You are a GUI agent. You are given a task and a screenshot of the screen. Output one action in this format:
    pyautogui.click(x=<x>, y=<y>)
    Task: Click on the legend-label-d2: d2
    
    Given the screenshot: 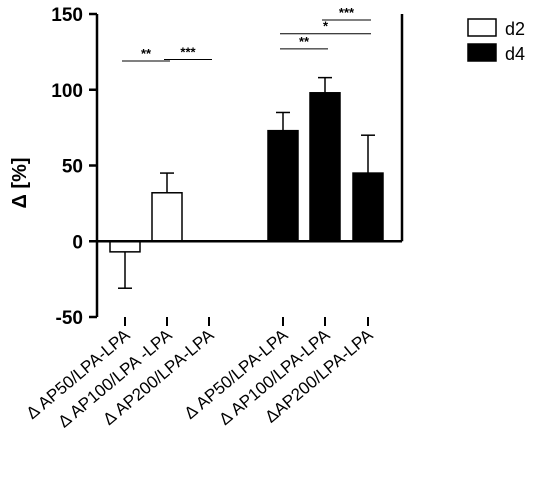 What is the action you would take?
    pyautogui.click(x=515, y=29)
    